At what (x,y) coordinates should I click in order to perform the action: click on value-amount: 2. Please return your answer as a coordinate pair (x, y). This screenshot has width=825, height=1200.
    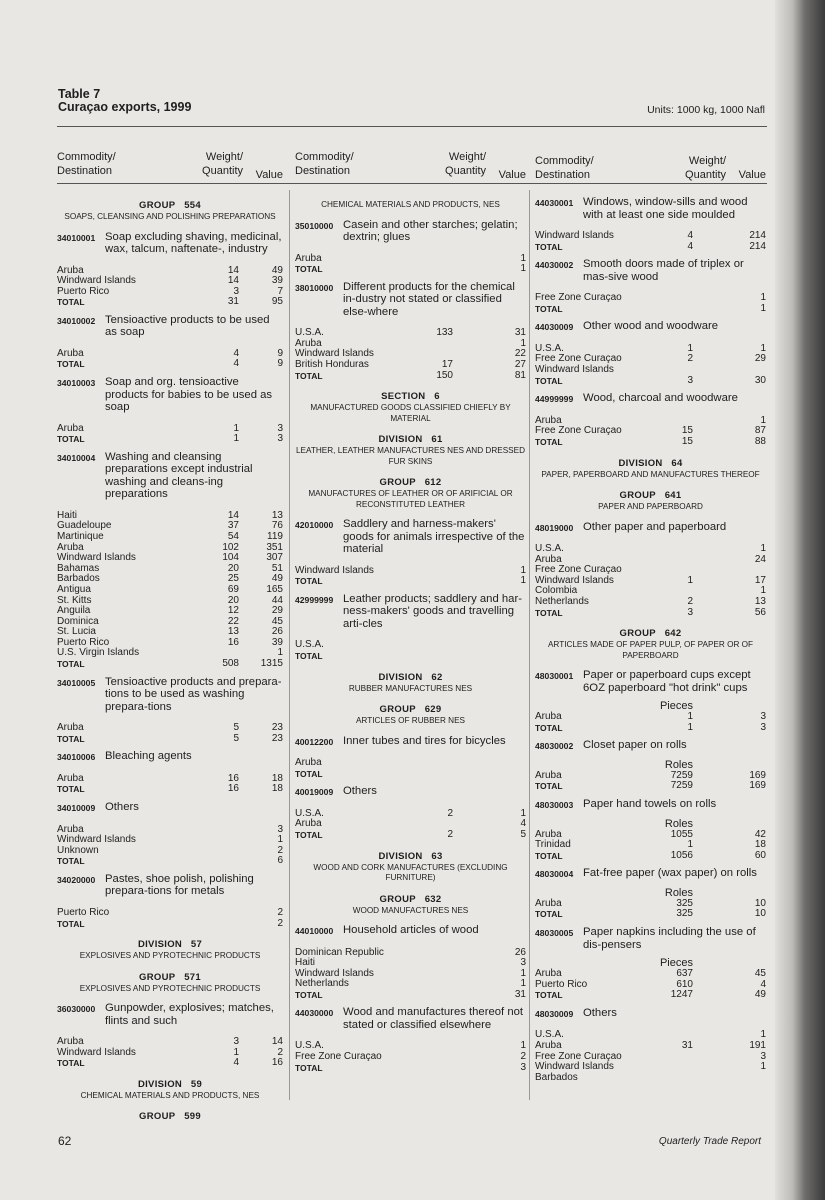
    Looking at the image, I should click on (280, 850).